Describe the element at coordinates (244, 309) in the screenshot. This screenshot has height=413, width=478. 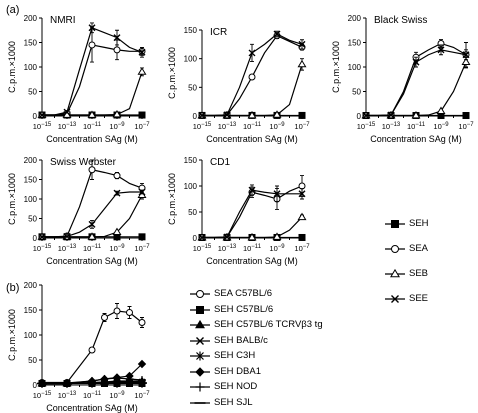
I see `legend-label: SEH C57BL/6` at that location.